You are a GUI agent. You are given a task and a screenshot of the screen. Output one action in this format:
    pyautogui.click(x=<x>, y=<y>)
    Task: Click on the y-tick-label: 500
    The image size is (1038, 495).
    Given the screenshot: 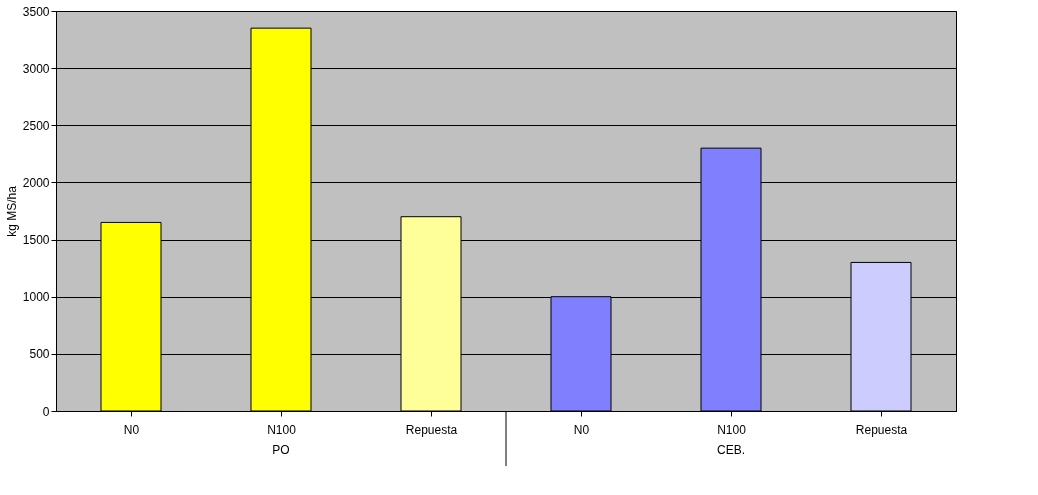 What is the action you would take?
    pyautogui.click(x=39, y=354)
    